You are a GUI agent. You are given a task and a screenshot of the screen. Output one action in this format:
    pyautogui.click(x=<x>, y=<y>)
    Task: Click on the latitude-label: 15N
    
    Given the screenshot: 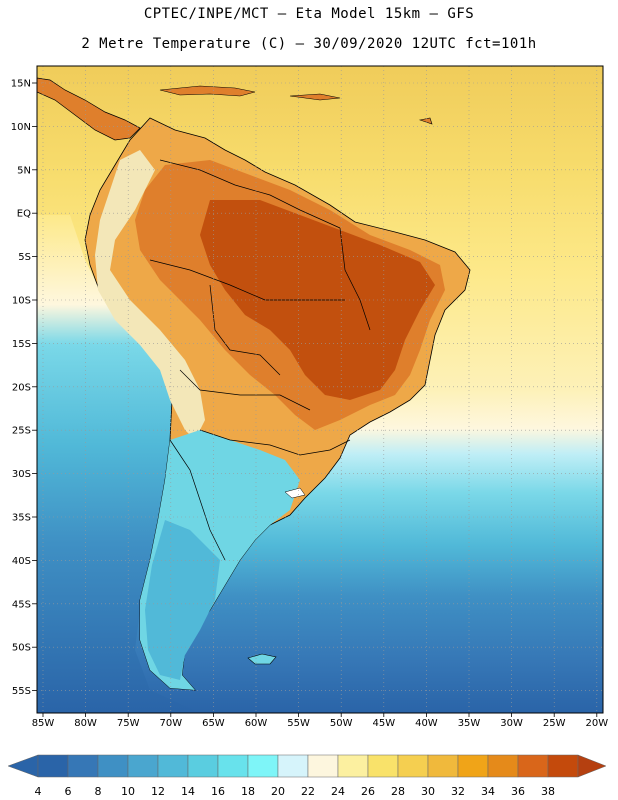 What is the action you would take?
    pyautogui.click(x=21, y=84)
    